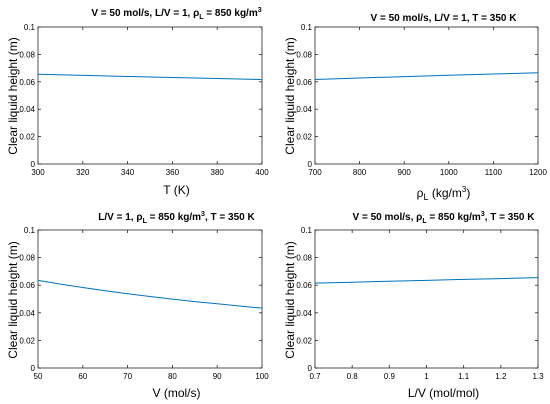  I want to click on x-tick-label: 1.3, so click(538, 376).